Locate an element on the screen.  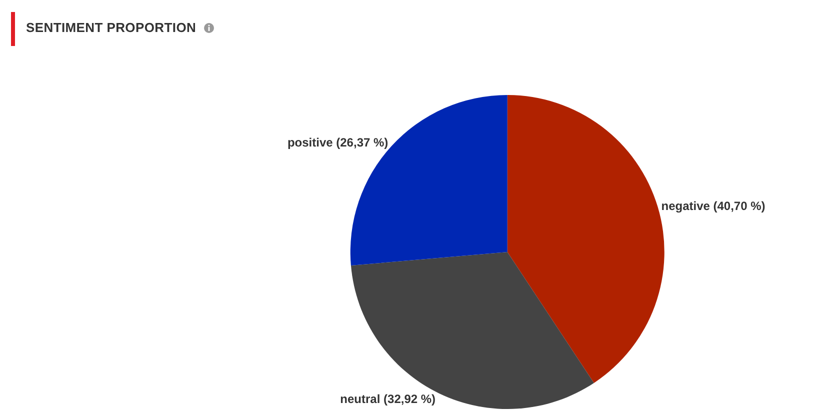
slice-label: neutral (32,92 %) is located at coordinates (388, 399).